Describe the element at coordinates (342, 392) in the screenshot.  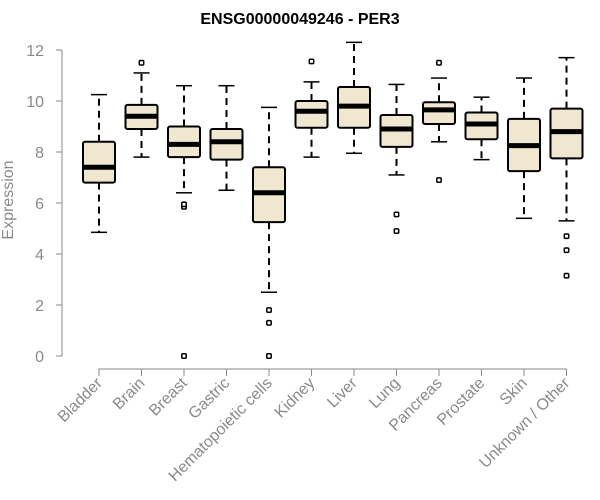
I see `x-category-label: Liver` at that location.